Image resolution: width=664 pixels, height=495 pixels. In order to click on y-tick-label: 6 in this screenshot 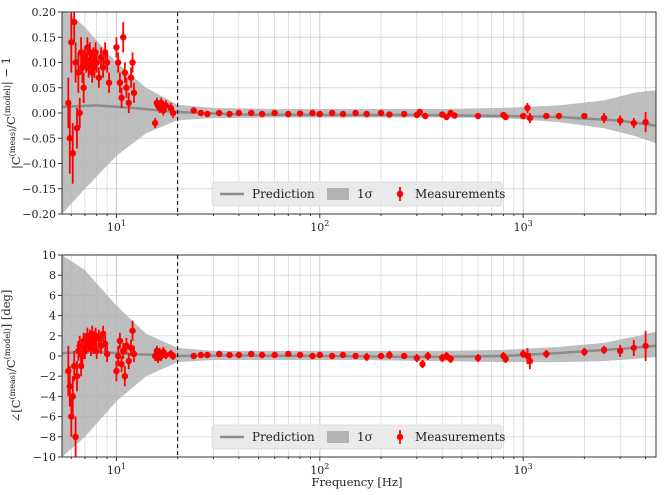, I will do `click(52, 295)`.